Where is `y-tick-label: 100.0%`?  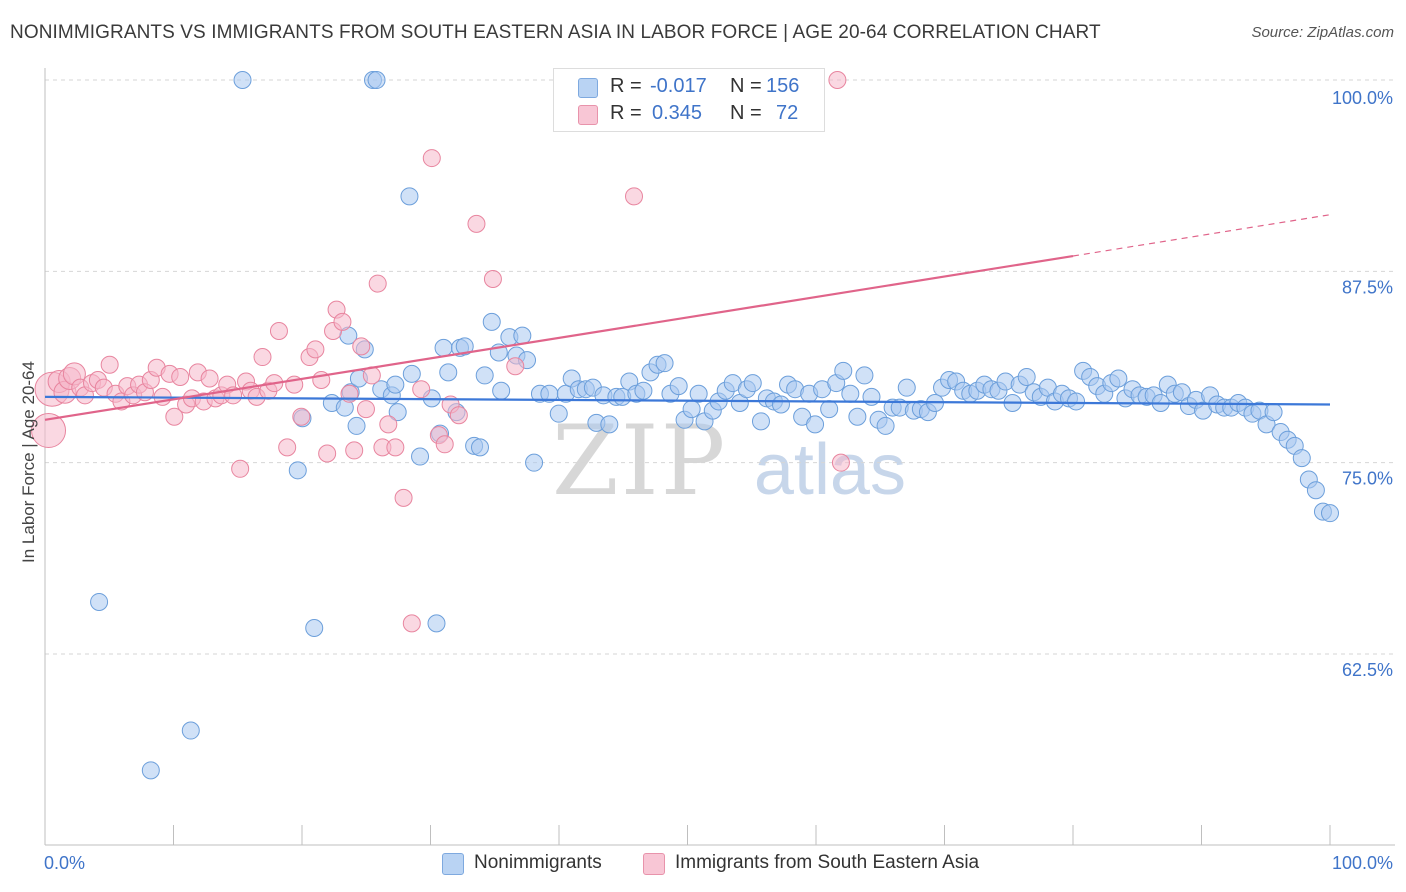
y-tick-label: 100.0% is located at coordinates (1362, 98).